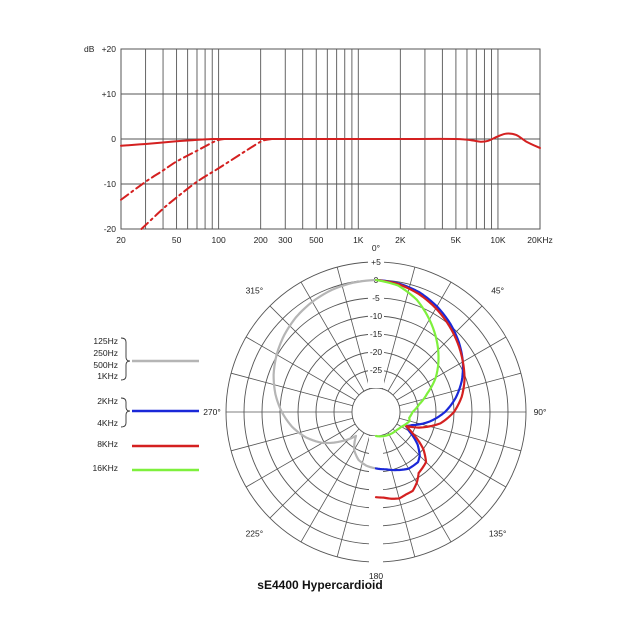  What do you see at coordinates (358, 240) in the screenshot?
I see `x-tick-label: 1K` at bounding box center [358, 240].